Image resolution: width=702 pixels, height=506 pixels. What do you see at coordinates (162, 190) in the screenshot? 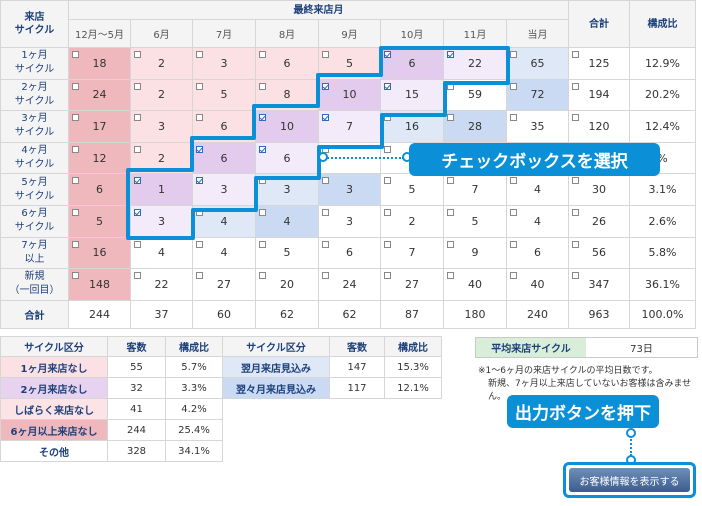
I see `matrix-cell: 1` at bounding box center [162, 190].